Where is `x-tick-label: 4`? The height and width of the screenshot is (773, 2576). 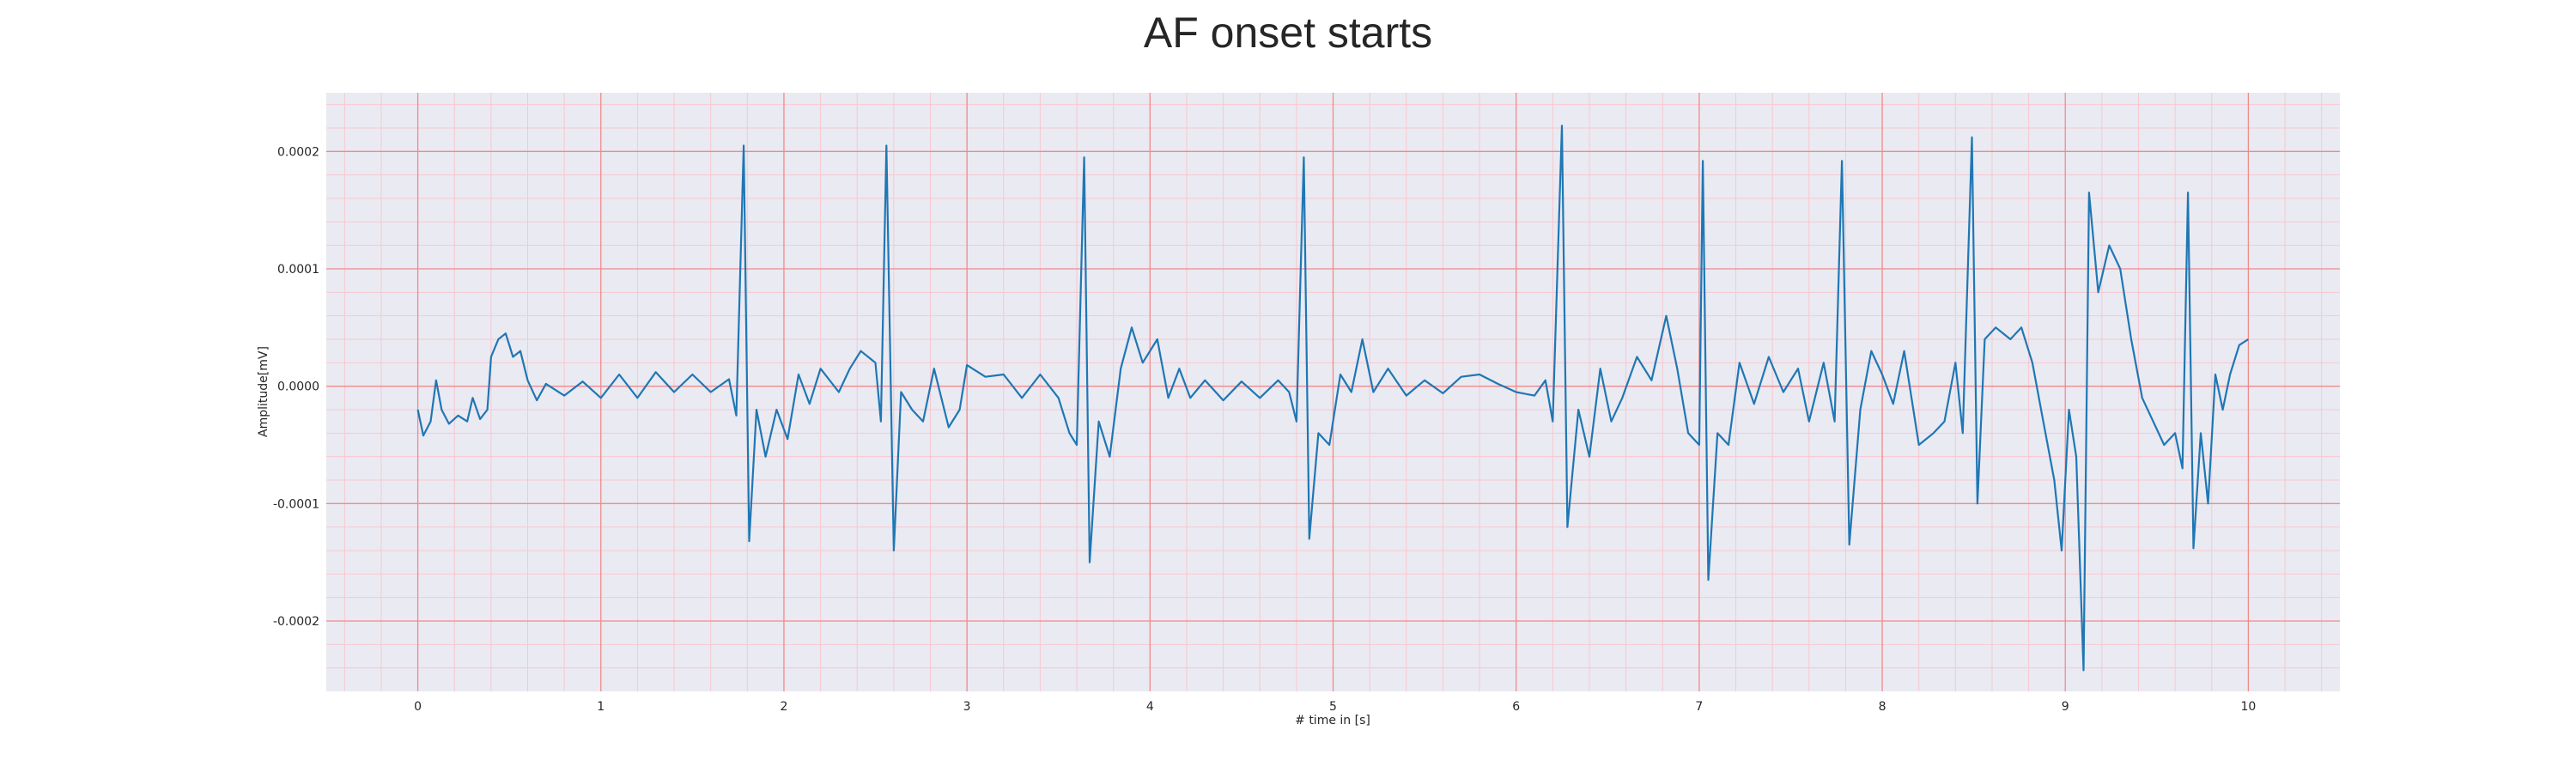
x-tick-label: 4 is located at coordinates (1150, 707).